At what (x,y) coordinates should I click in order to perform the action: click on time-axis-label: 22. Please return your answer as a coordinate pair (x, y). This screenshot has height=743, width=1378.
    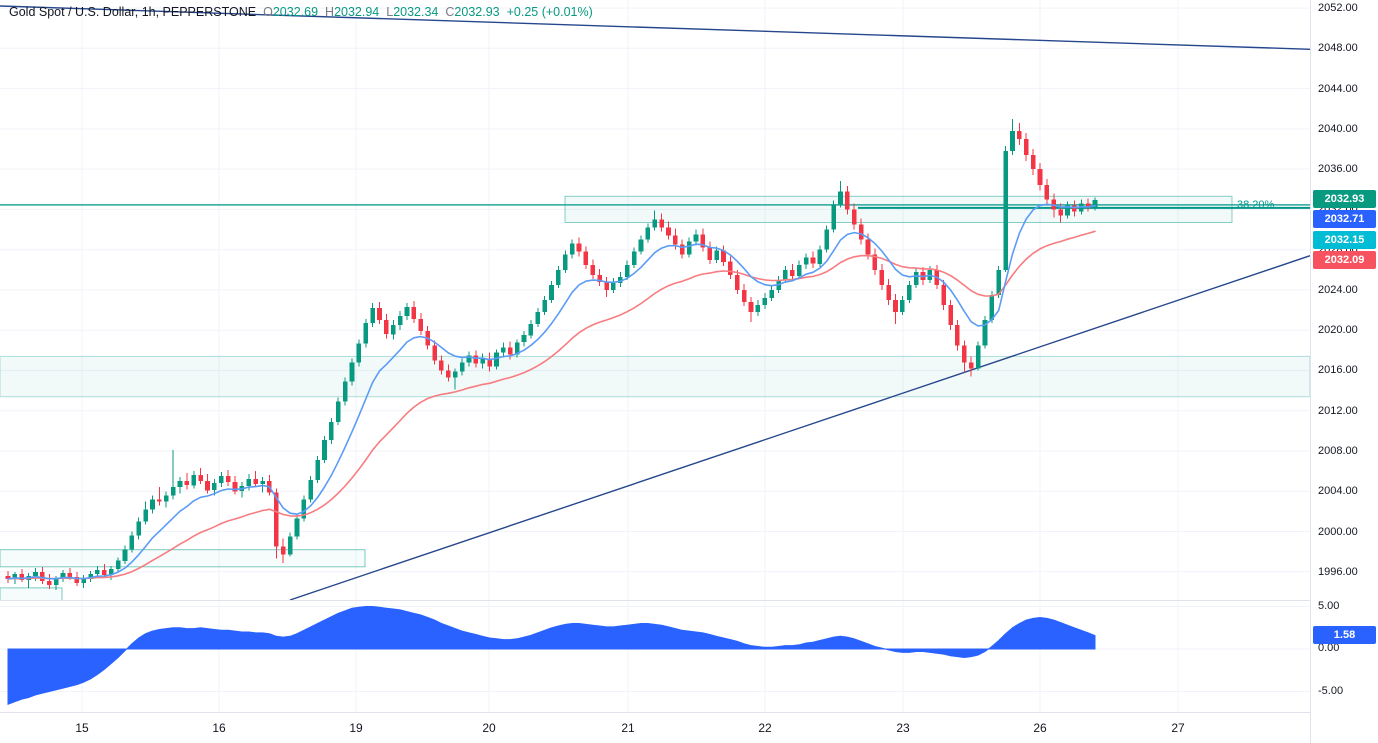
    Looking at the image, I should click on (765, 728).